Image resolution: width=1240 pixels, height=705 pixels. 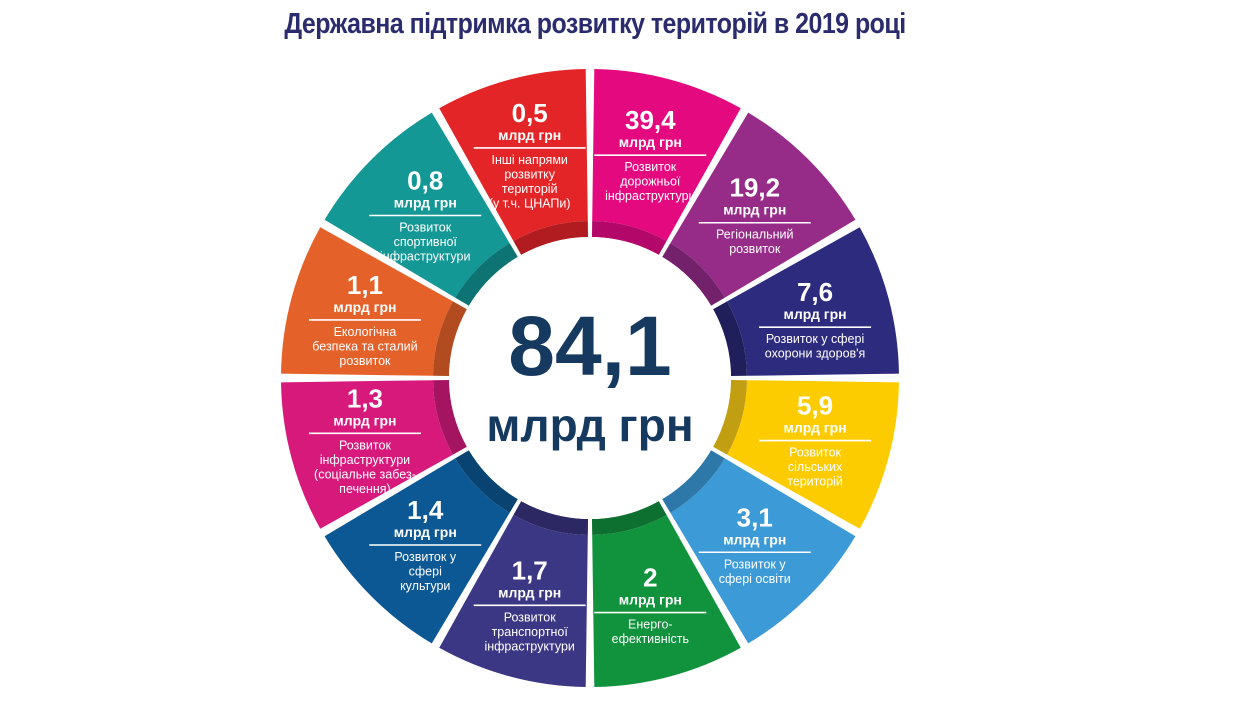 I want to click on segment-label-line: Розвиток у сфері, so click(x=815, y=339).